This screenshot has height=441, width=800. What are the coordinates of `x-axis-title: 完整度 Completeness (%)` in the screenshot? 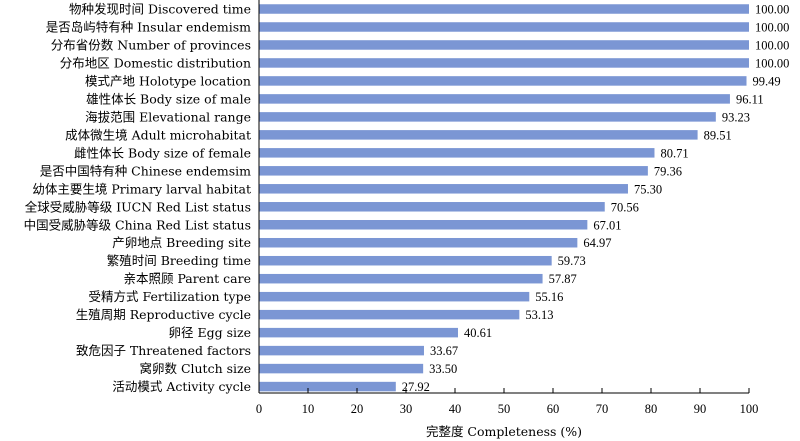 It's located at (504, 431).